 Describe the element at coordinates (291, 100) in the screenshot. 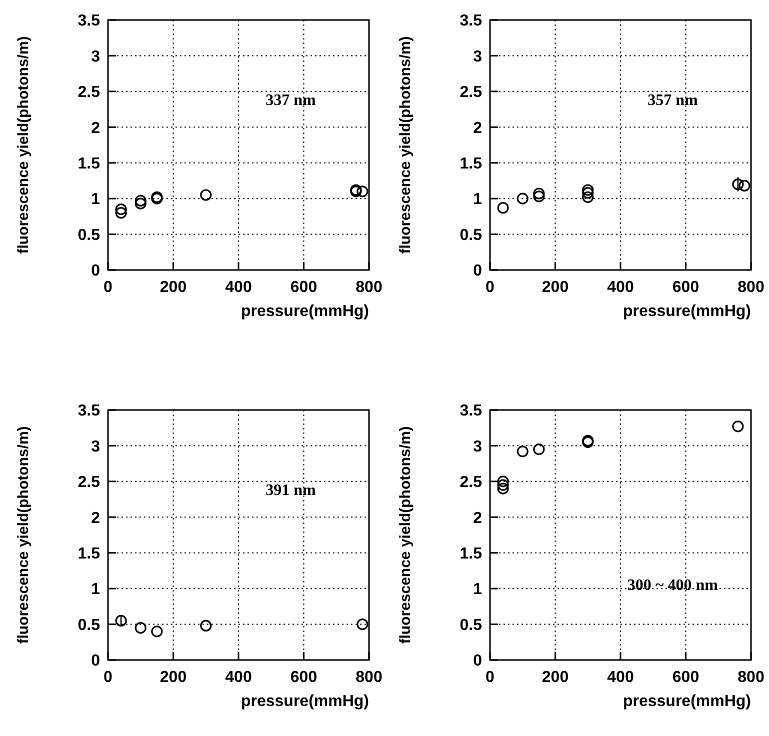

I see `annotation: 337 nm` at that location.